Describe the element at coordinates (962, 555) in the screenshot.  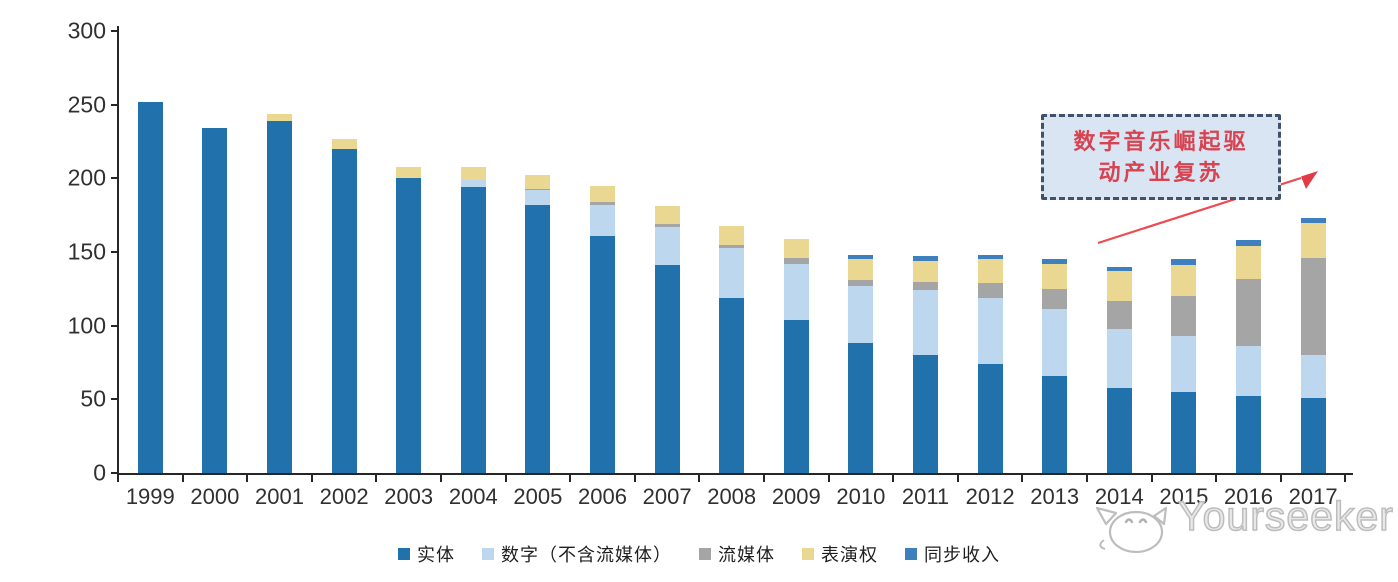
I see `legend-label-sync-revenue: 同步收入` at that location.